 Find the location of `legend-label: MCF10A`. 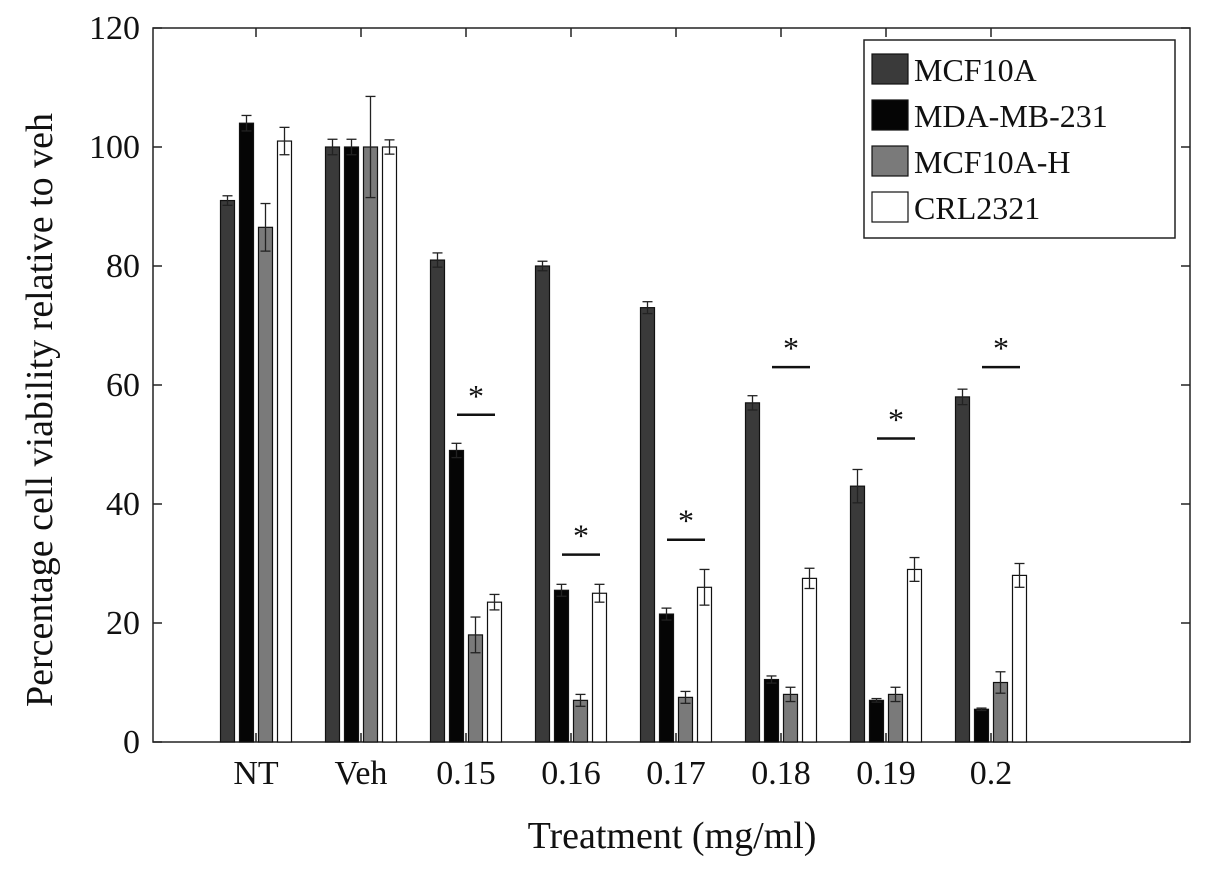

legend-label: MCF10A is located at coordinates (975, 70).